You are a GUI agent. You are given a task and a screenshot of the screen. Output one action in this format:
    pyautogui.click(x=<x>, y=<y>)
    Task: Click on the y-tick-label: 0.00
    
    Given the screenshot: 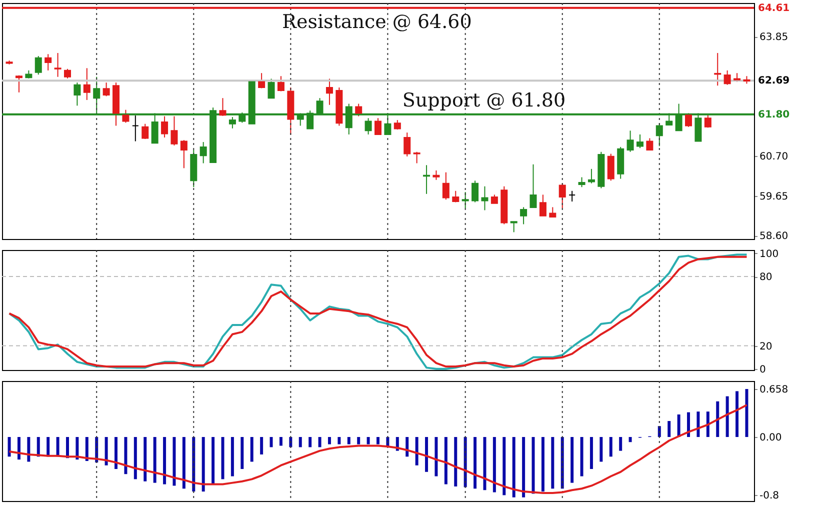 What is the action you would take?
    pyautogui.click(x=771, y=438)
    